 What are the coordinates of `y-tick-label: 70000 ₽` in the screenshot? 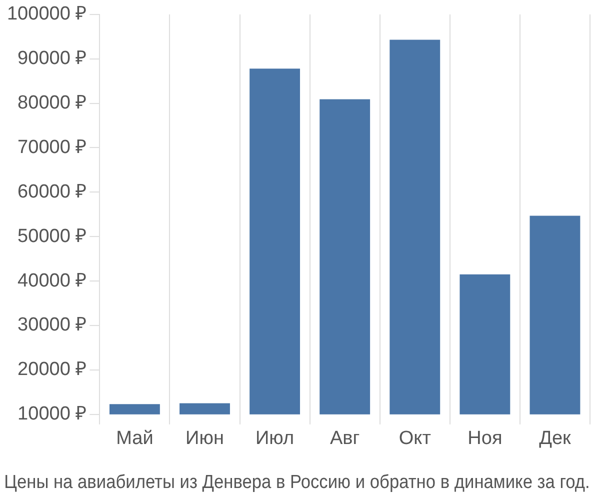 It's located at (52, 147).